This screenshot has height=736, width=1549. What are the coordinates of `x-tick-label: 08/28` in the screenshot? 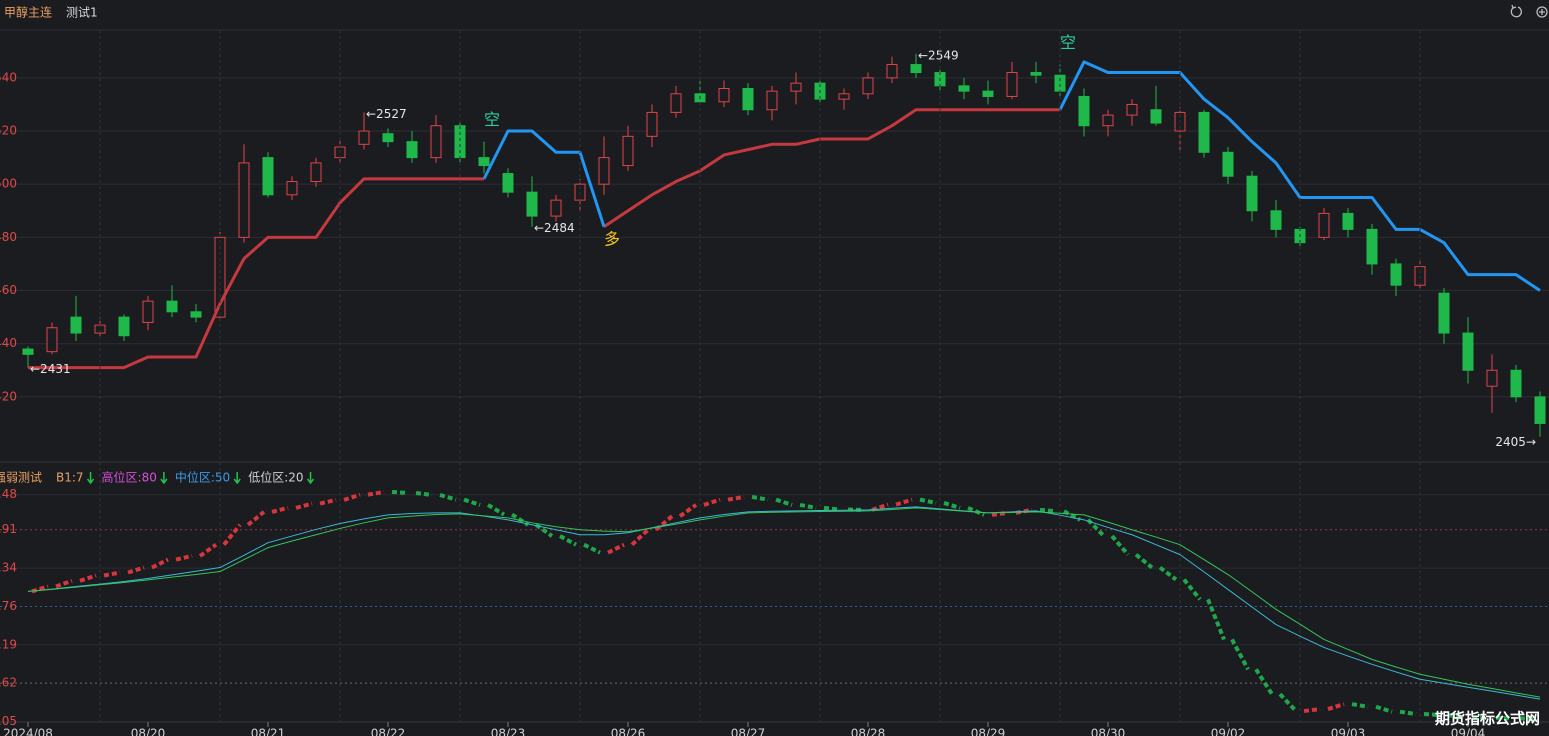 It's located at (868, 731).